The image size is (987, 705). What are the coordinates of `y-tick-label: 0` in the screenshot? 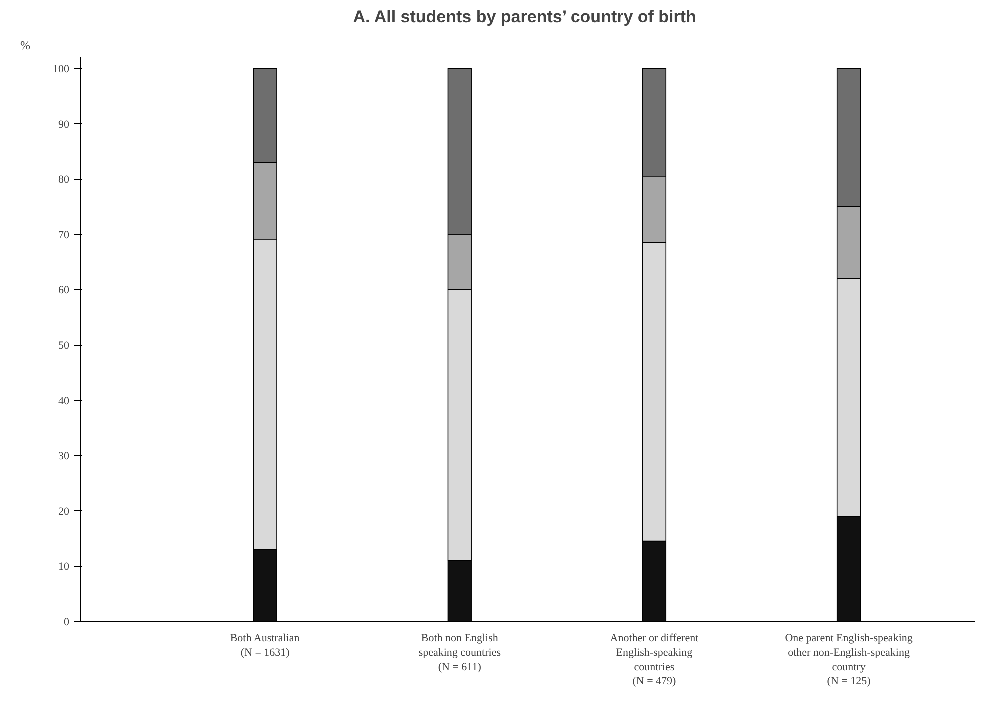 It's located at (67, 622).